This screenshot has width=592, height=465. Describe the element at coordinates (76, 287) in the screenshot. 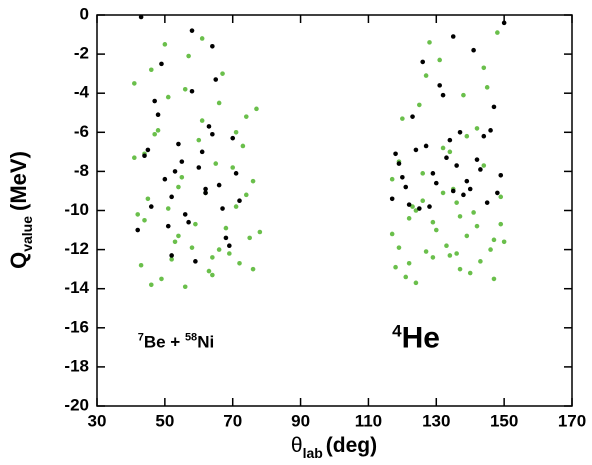

I see `y-tick-label: -14` at that location.